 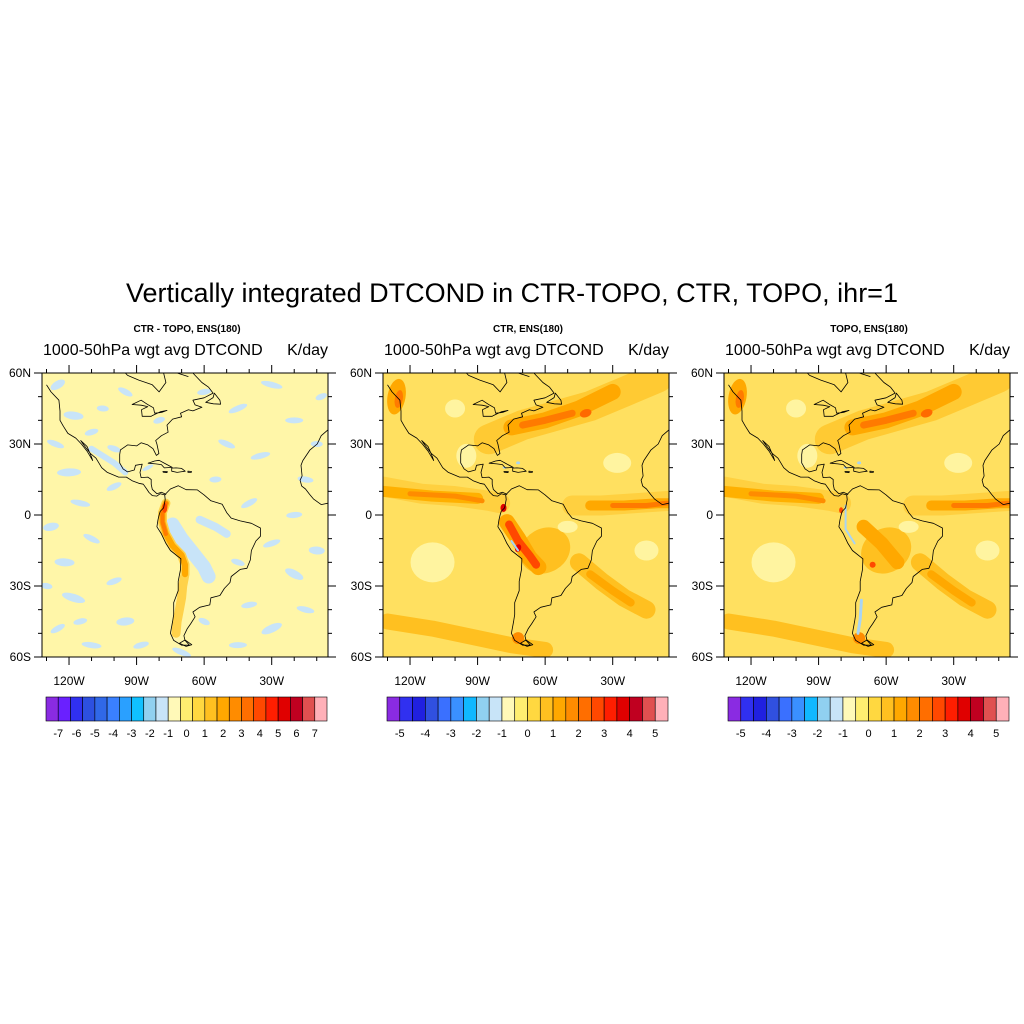 What do you see at coordinates (867, 515) in the screenshot?
I see `field-topo` at bounding box center [867, 515].